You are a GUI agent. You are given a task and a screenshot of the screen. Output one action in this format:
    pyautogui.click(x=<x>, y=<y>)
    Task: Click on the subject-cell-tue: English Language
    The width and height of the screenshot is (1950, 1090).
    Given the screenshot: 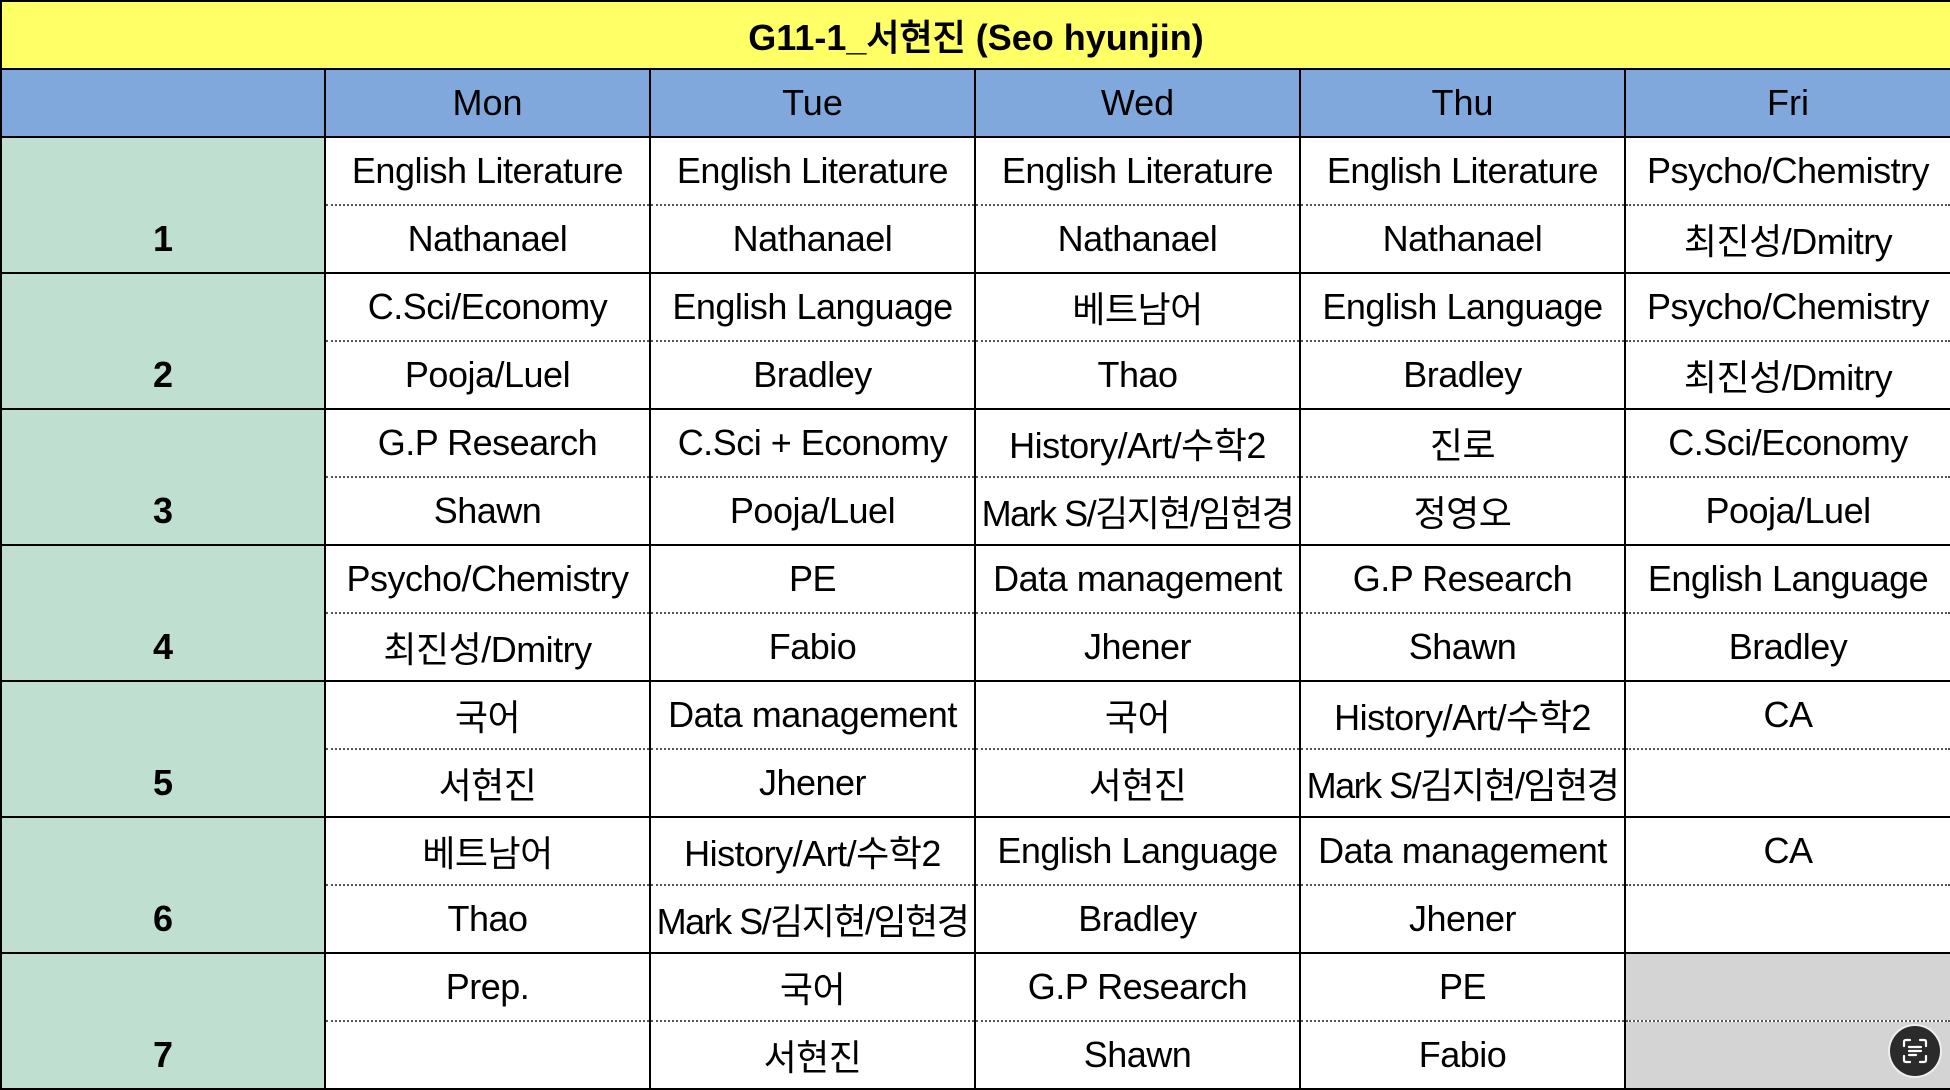 What is the action you would take?
    pyautogui.click(x=812, y=307)
    